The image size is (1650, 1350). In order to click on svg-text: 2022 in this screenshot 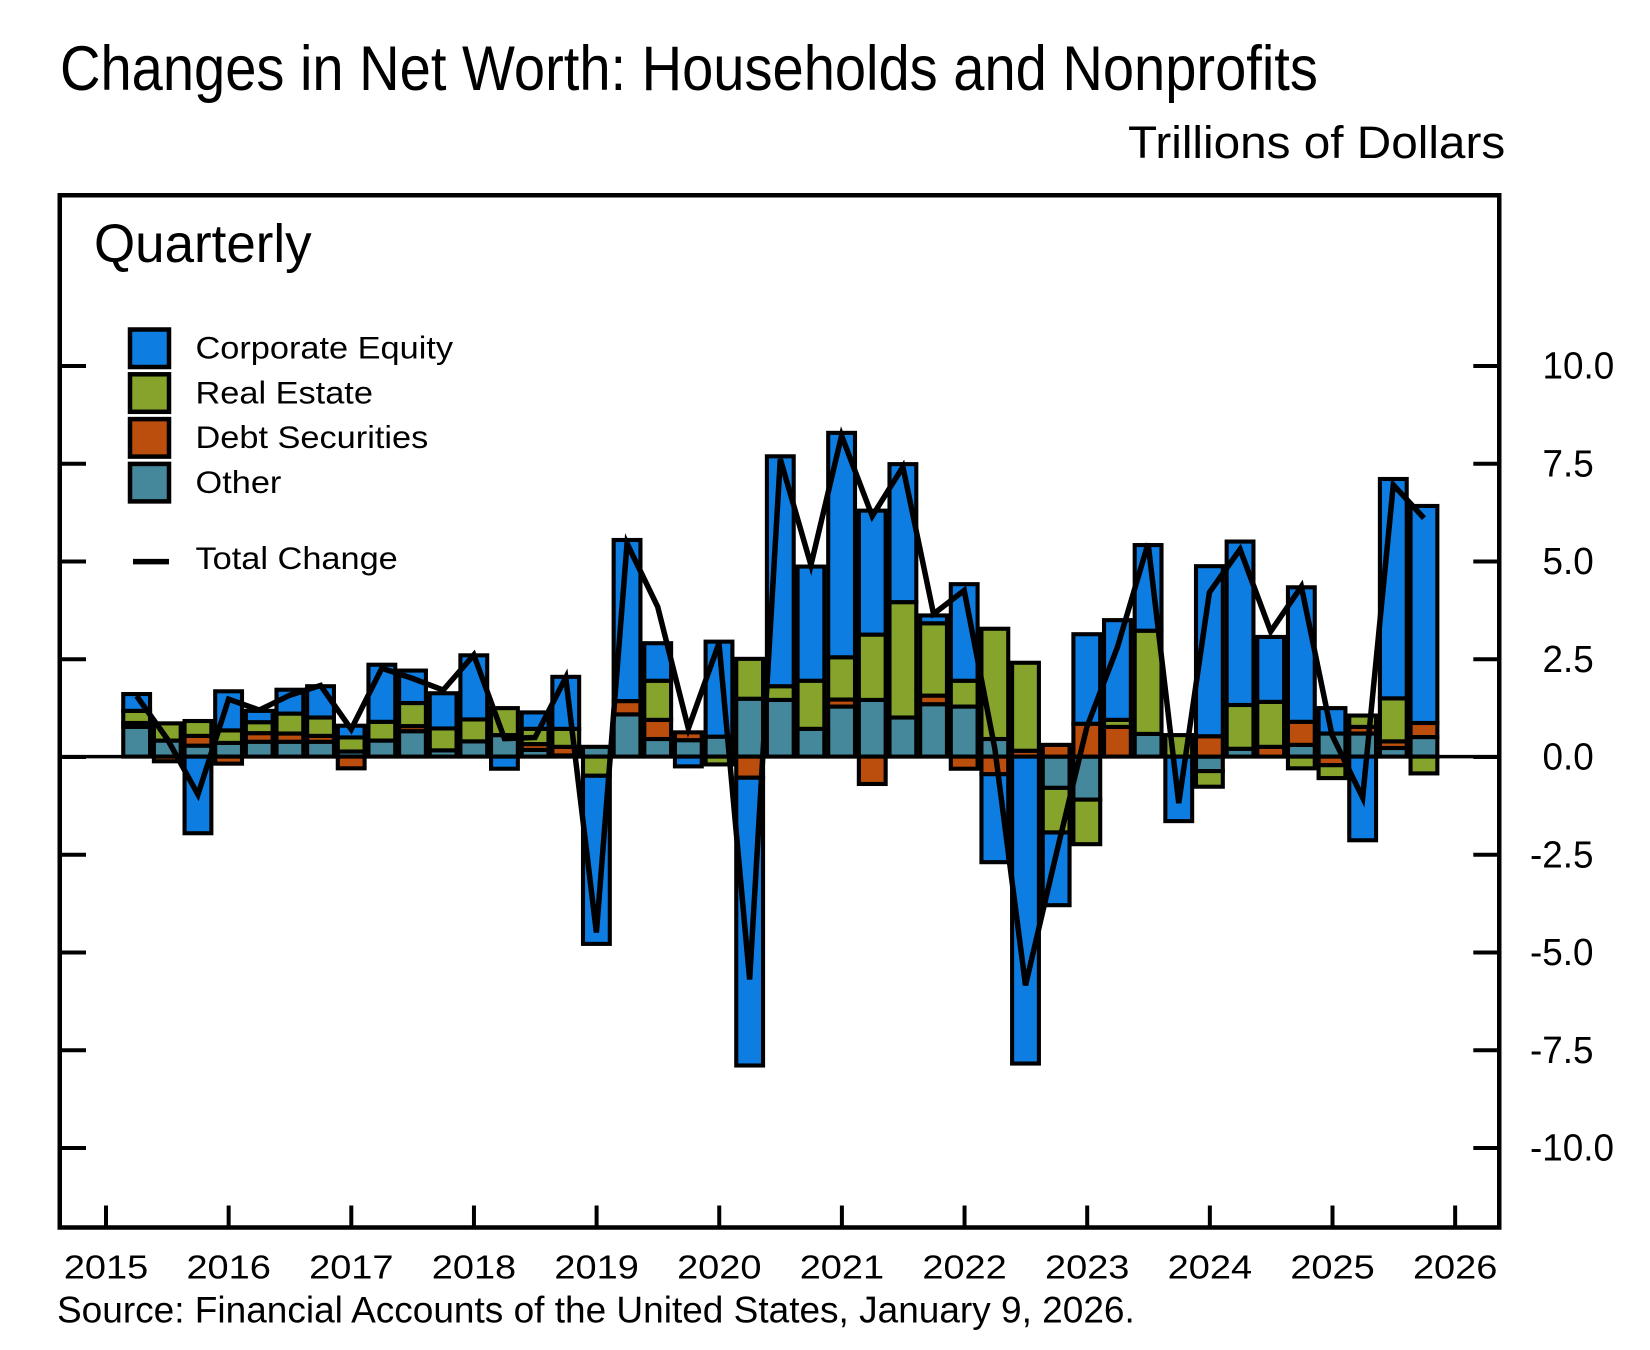, I will do `click(964, 1267)`.